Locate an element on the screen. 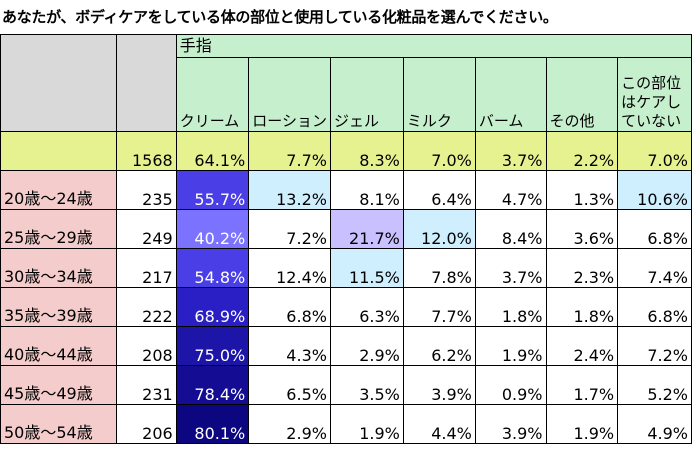 This screenshot has height=455, width=692. cell-balm: 0.9% is located at coordinates (510, 385).